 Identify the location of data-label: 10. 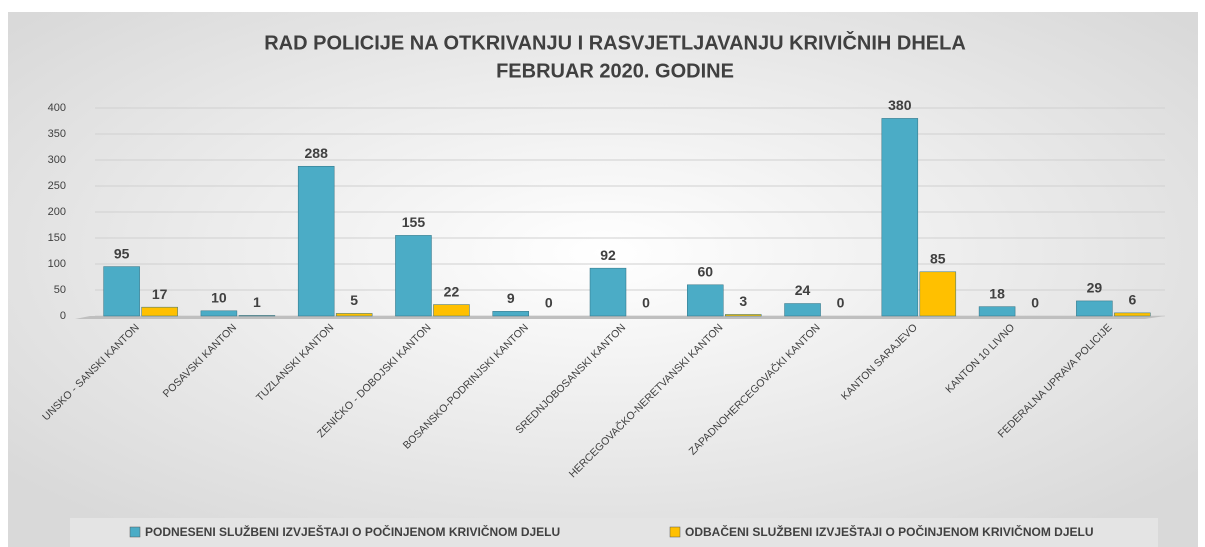
(219, 298).